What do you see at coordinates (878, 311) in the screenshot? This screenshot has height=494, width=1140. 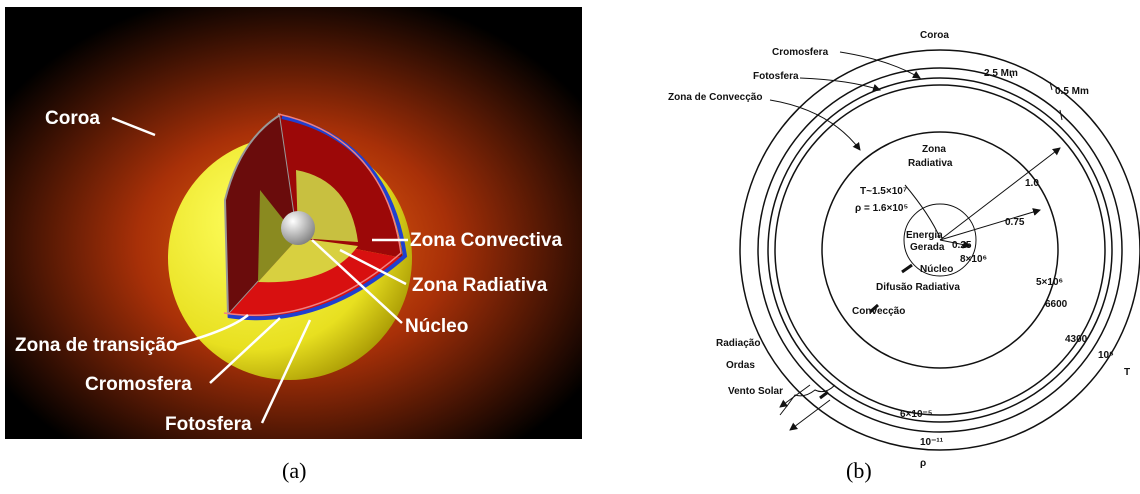 I see `label: Convecção` at bounding box center [878, 311].